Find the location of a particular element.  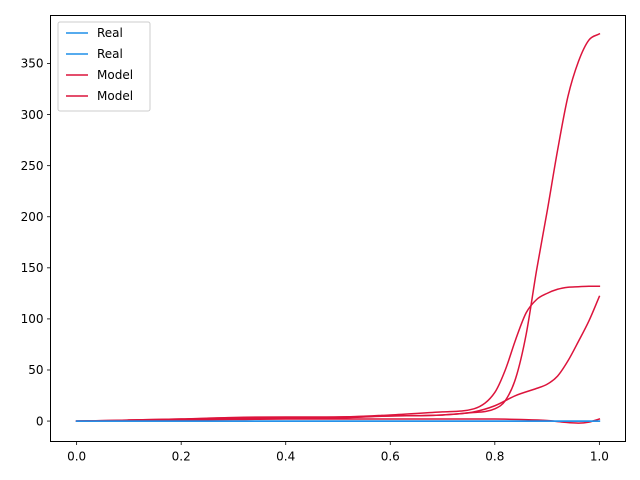

y-tick-label: 0 is located at coordinates (40, 421).